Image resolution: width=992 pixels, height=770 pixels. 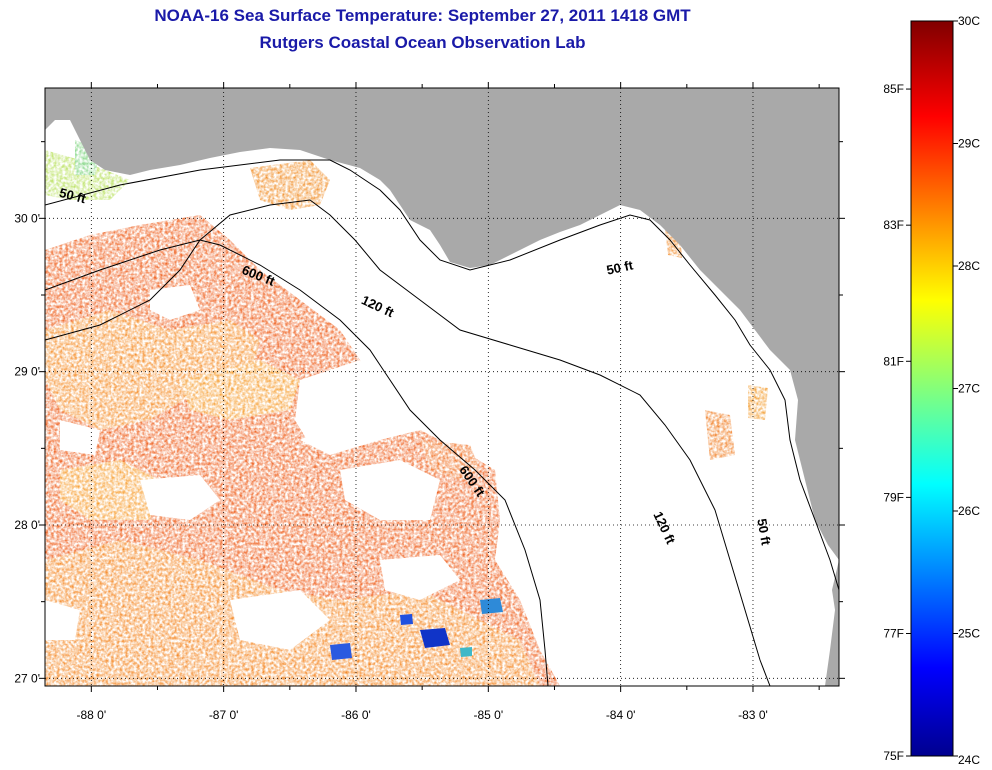 What do you see at coordinates (893, 225) in the screenshot?
I see `colorbar-f-label: 83F` at bounding box center [893, 225].